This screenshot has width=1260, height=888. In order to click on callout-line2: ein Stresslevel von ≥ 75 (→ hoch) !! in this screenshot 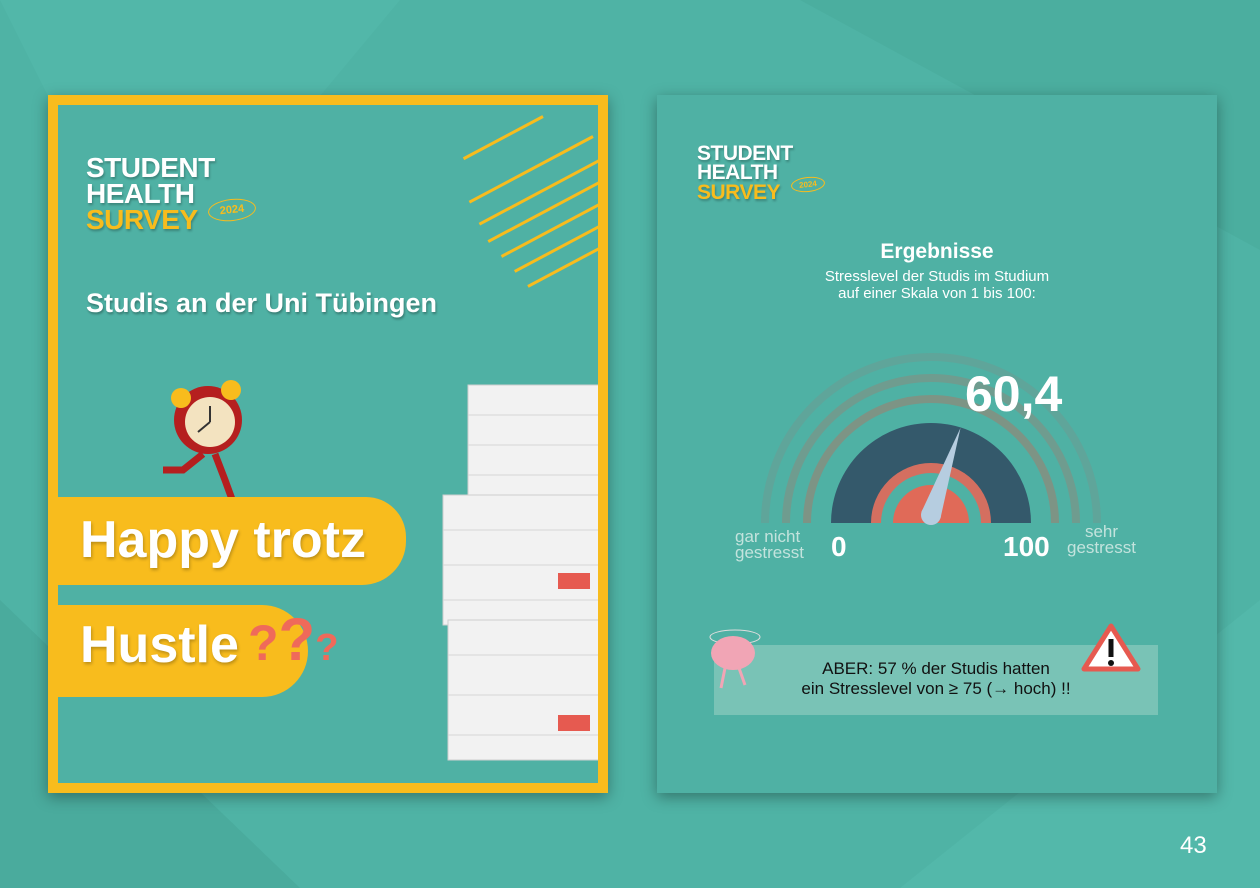, I will do `click(936, 689)`.